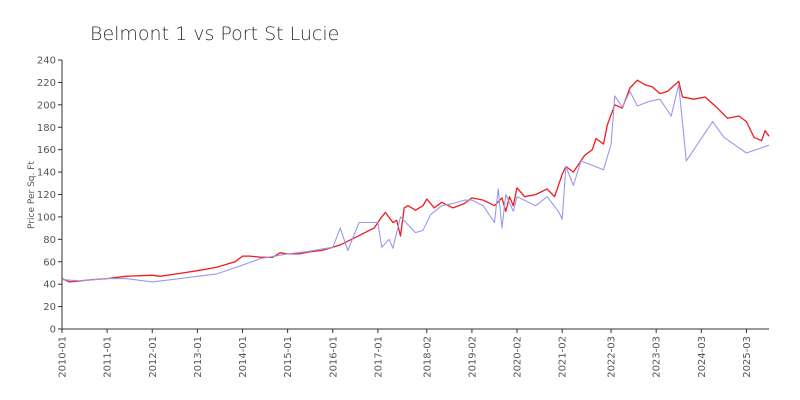  I want to click on y-tick-label: 40, so click(49, 285).